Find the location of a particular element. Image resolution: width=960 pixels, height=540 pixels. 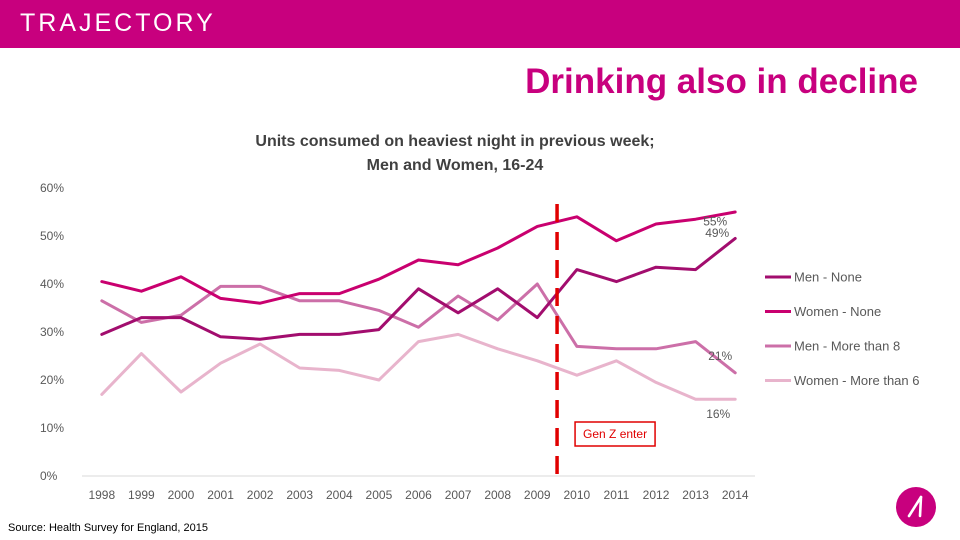

top-bar: TRAJECTORY is located at coordinates (480, 24).